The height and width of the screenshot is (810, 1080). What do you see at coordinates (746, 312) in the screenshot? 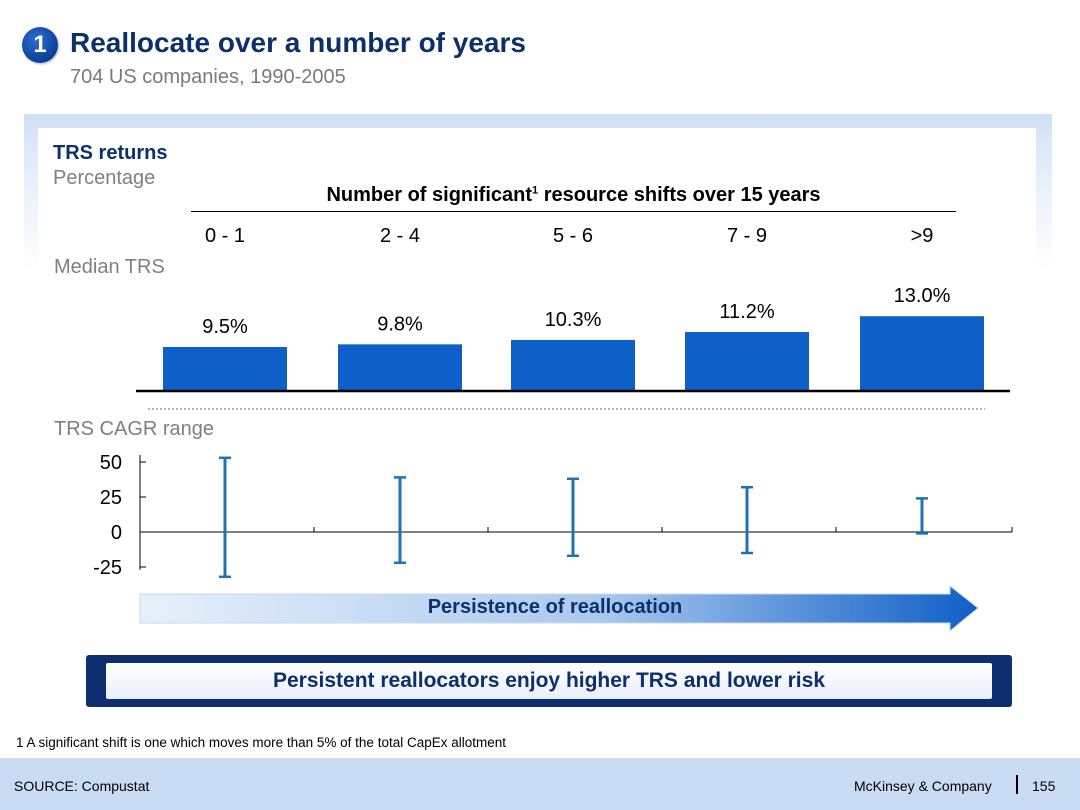
I see `bar-value-label: 11.2%` at bounding box center [746, 312].